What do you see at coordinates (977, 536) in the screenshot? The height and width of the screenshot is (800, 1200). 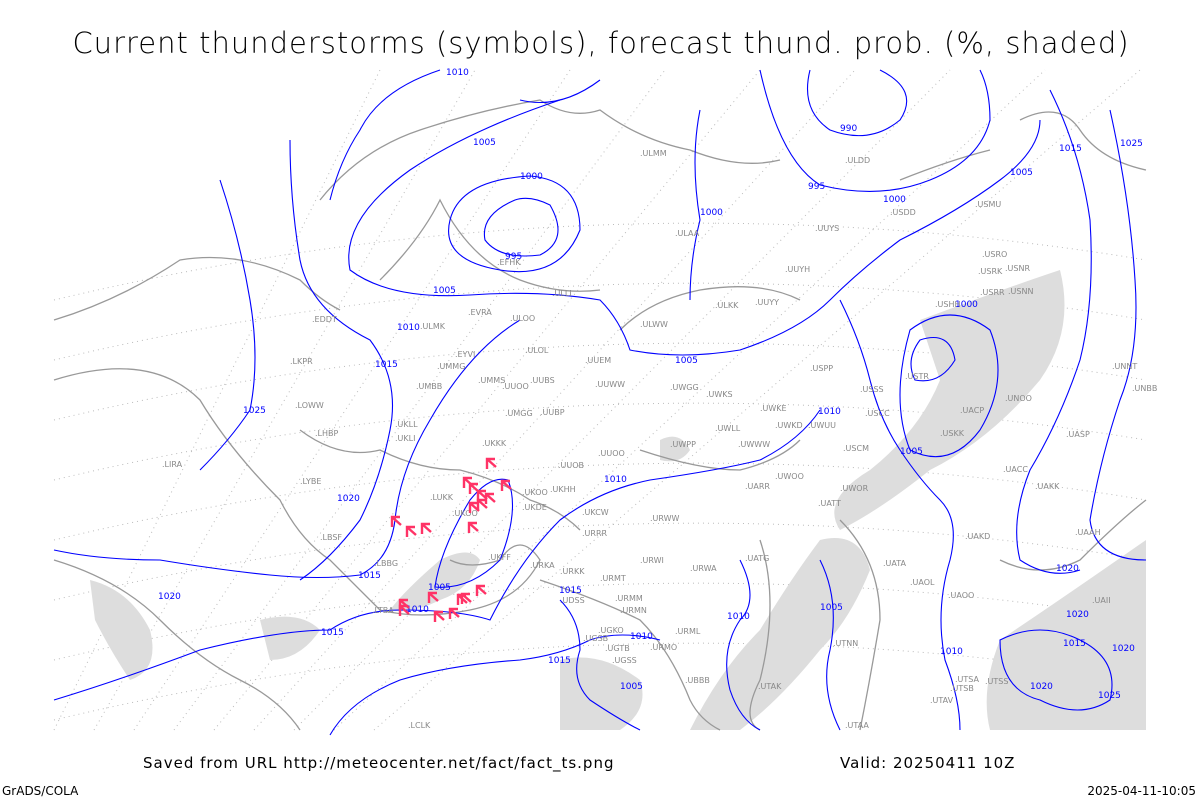 I see `station-label: .UAKD` at bounding box center [977, 536].